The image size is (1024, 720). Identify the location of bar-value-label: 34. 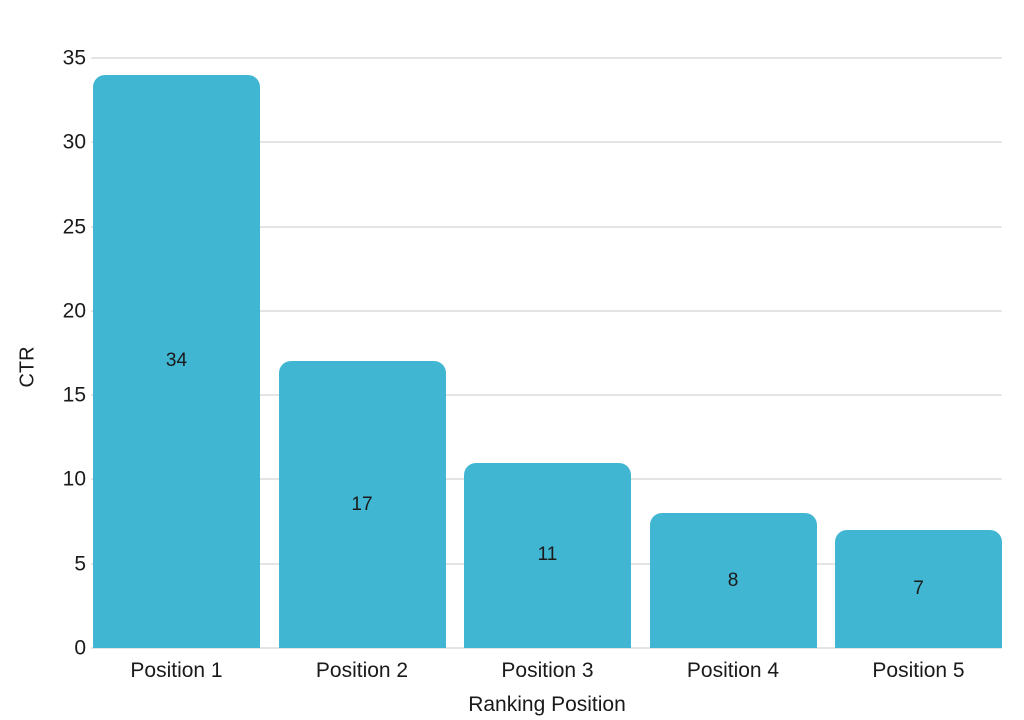
(176, 361).